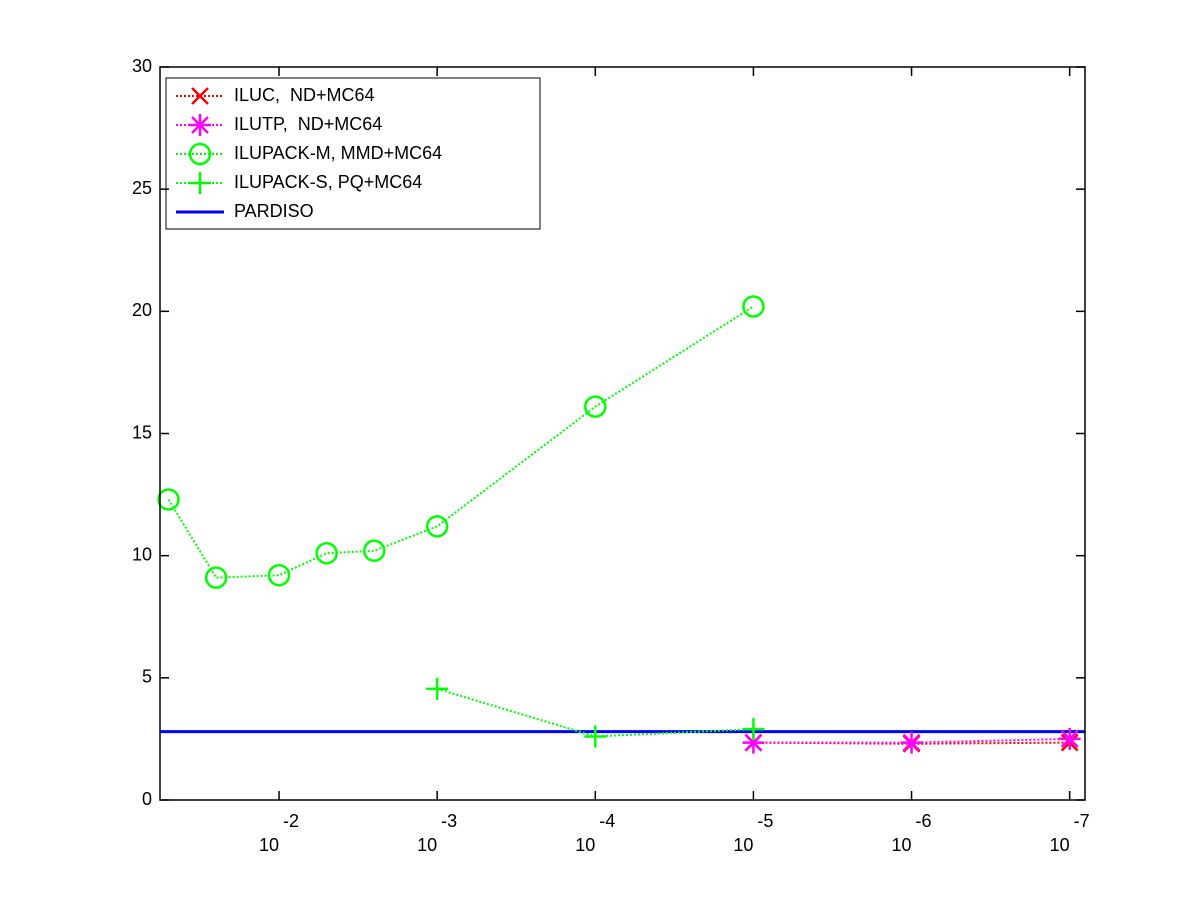  What do you see at coordinates (142, 432) in the screenshot?
I see `y-tick-label: 15` at bounding box center [142, 432].